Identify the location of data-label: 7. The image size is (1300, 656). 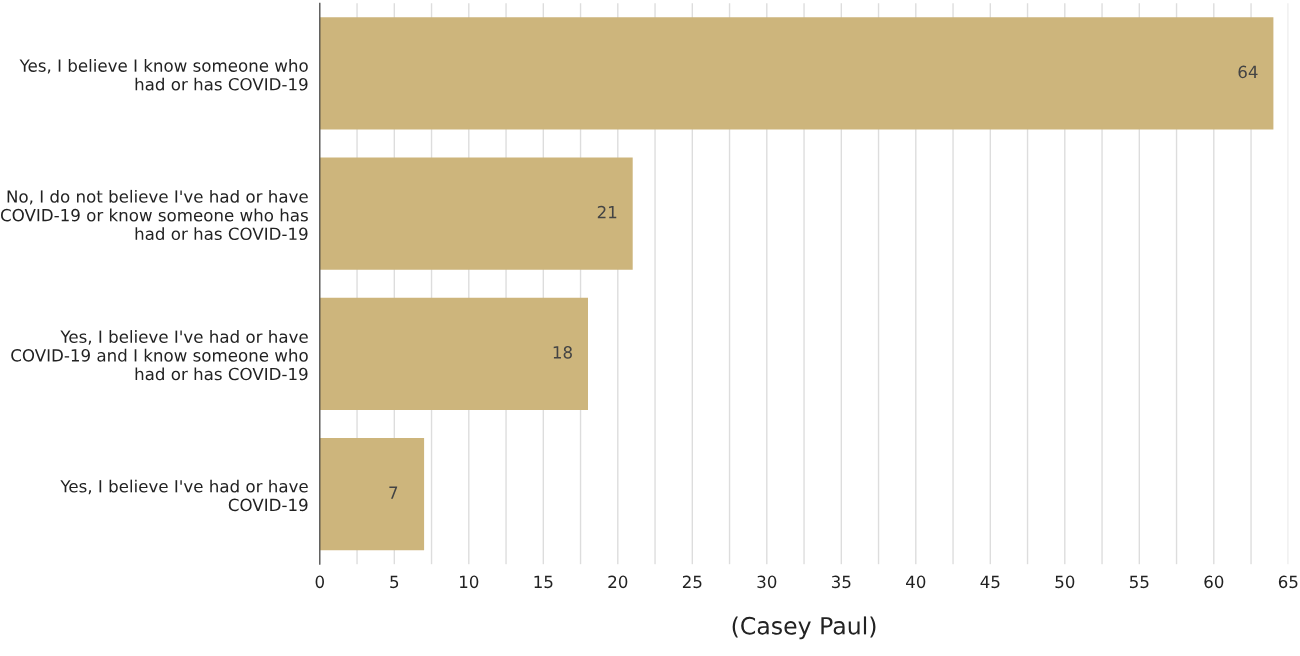
(393, 492).